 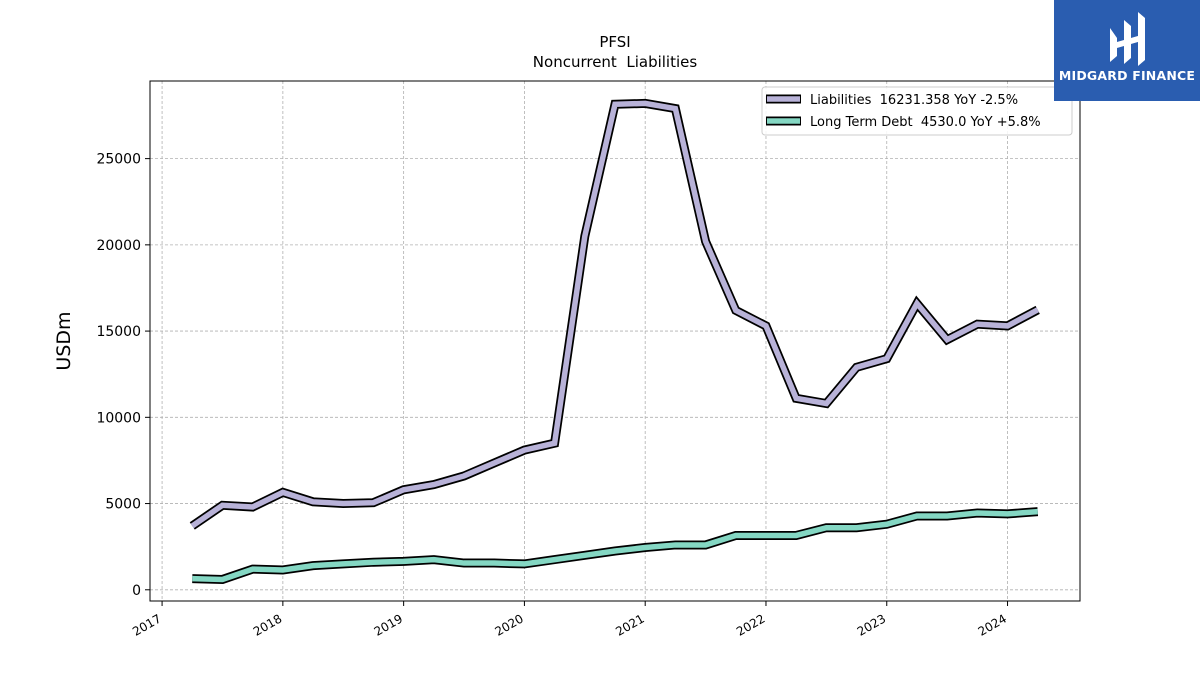 What do you see at coordinates (614, 42) in the screenshot?
I see `chart-title: PFSI` at bounding box center [614, 42].